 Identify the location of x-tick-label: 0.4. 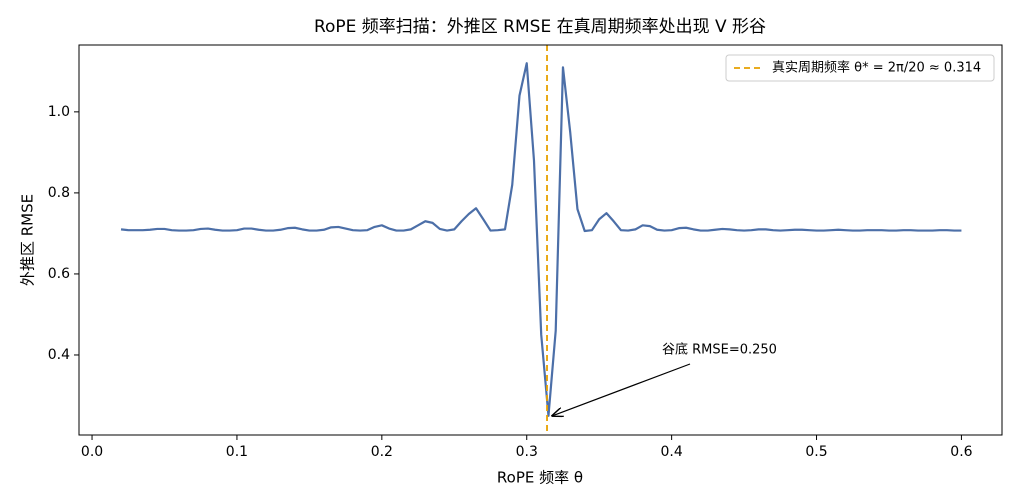
(671, 452).